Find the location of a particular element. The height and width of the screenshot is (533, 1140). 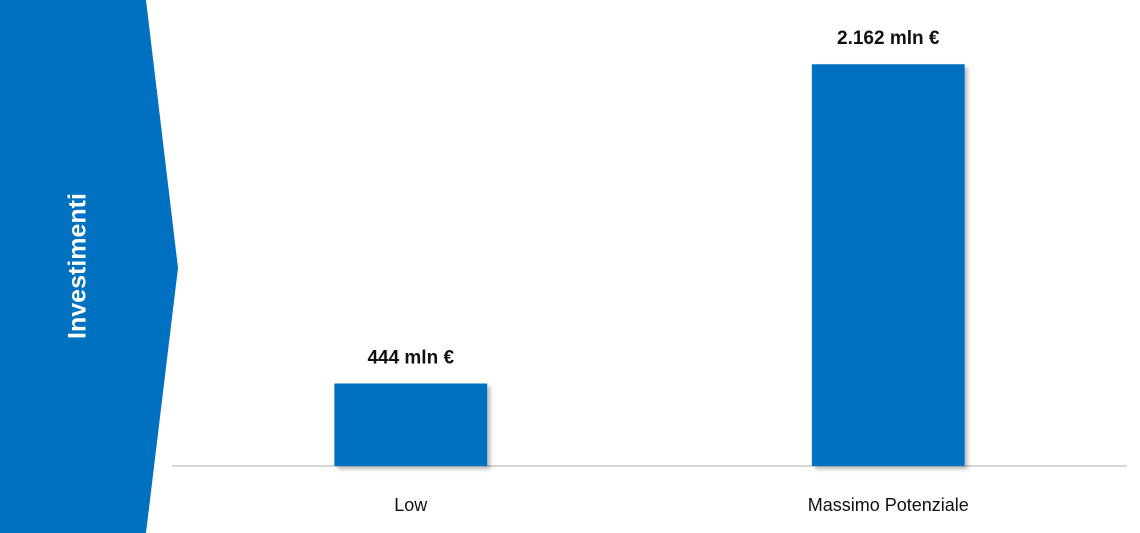

category-label-1: Massimo Potenziale is located at coordinates (888, 505).